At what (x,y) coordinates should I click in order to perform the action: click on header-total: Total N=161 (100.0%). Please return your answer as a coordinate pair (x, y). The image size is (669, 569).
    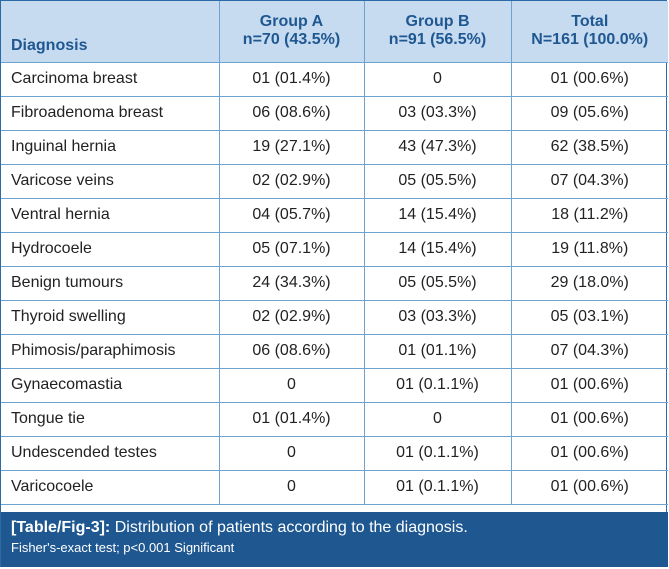
    Looking at the image, I should click on (589, 32).